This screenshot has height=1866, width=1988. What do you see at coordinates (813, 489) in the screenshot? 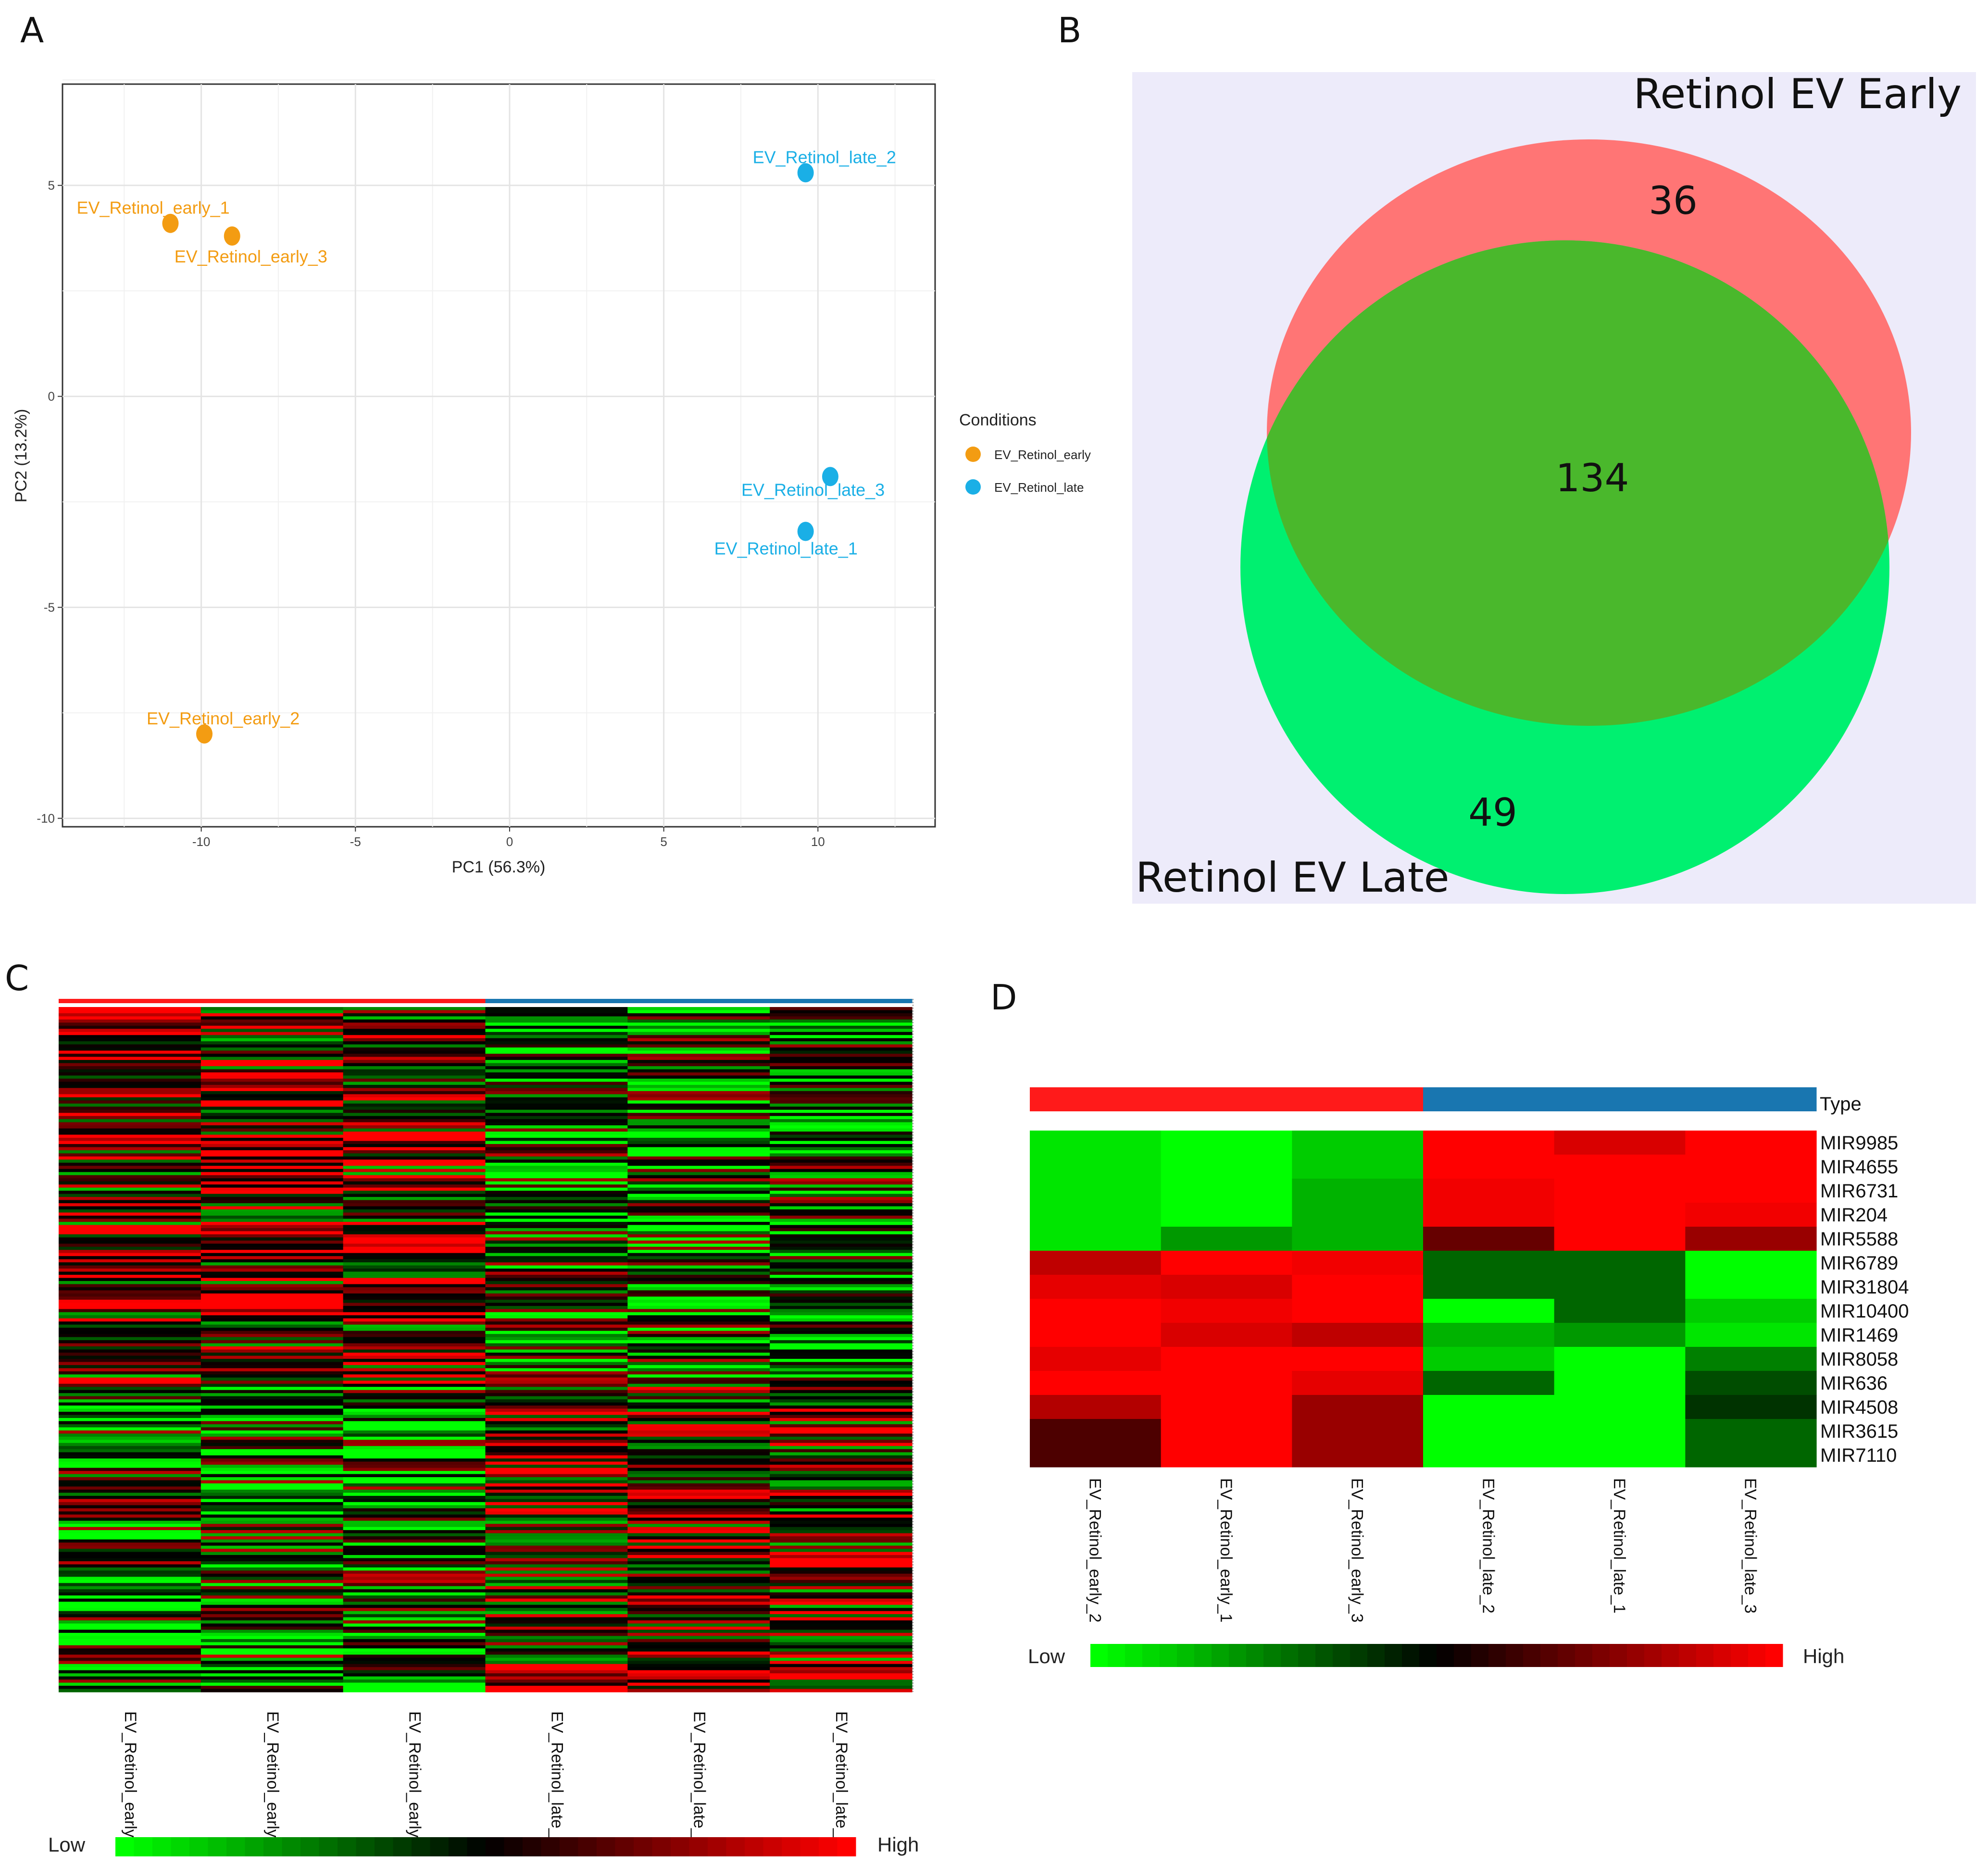
I see `pca-point-label: EV_Retinol_late_3` at bounding box center [813, 489].